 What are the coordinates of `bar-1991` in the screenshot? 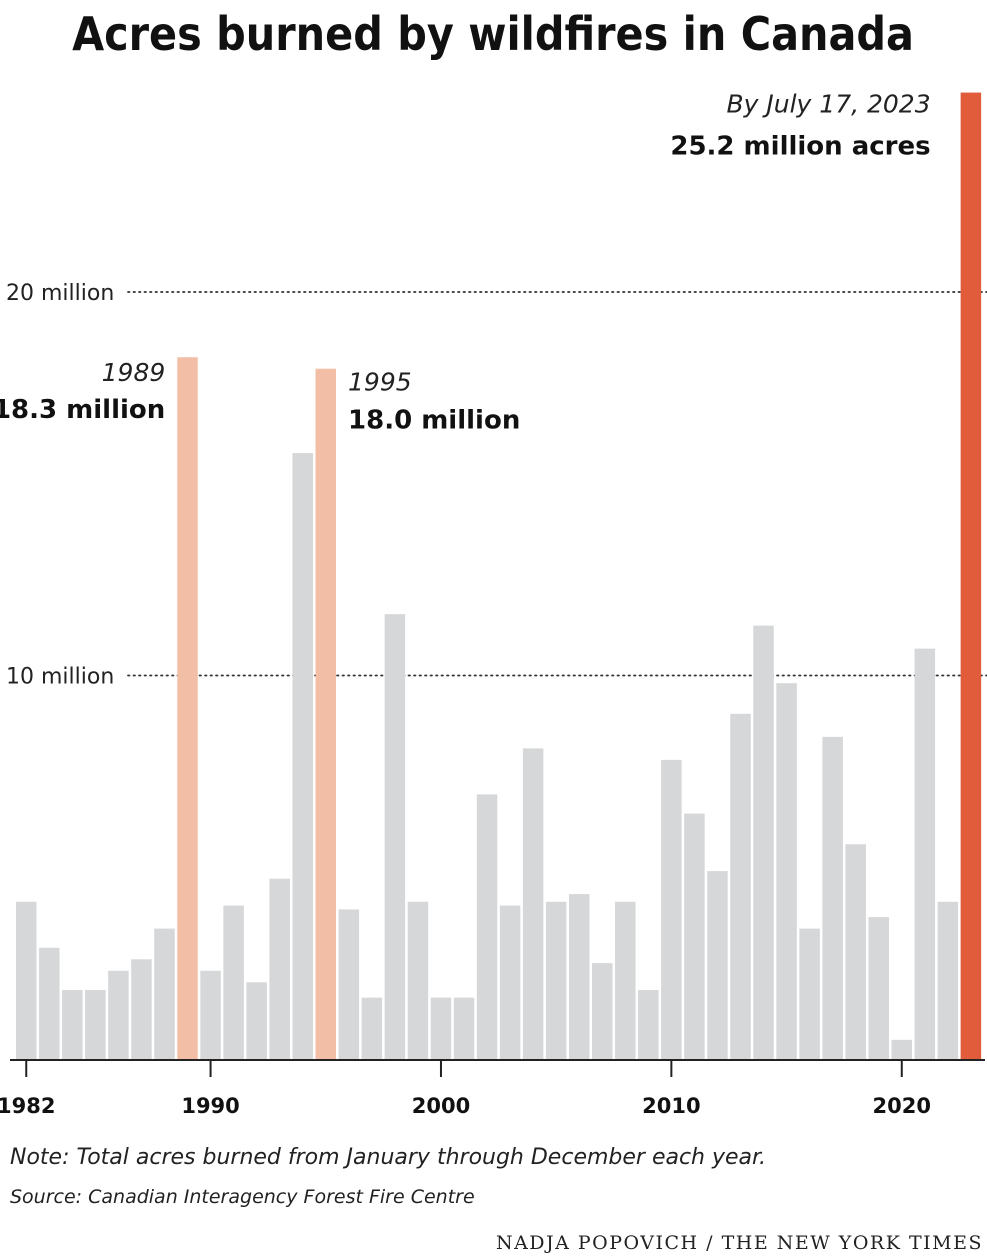 It's located at (233, 982).